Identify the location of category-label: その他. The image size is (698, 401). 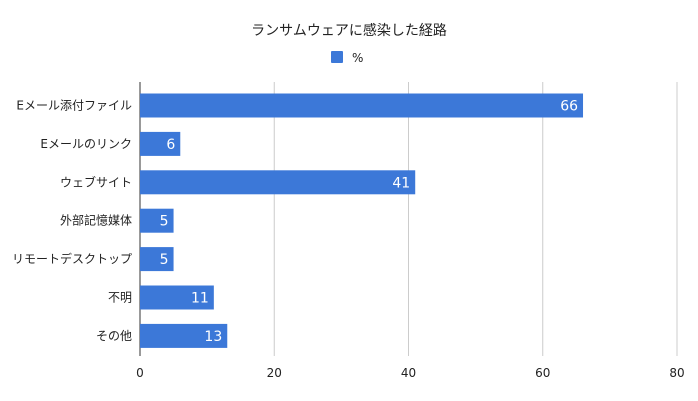
(114, 336).